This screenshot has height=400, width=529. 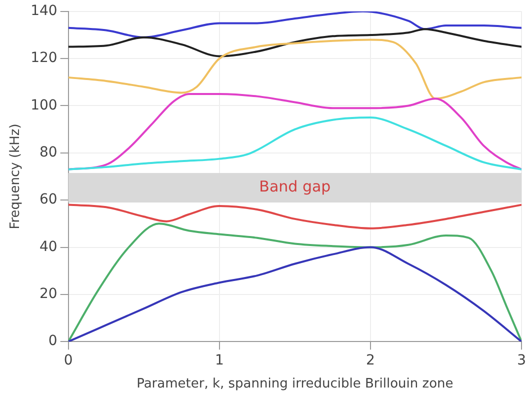 What do you see at coordinates (16, 177) in the screenshot?
I see `y-axis-title: Frequency (kHz)` at bounding box center [16, 177].